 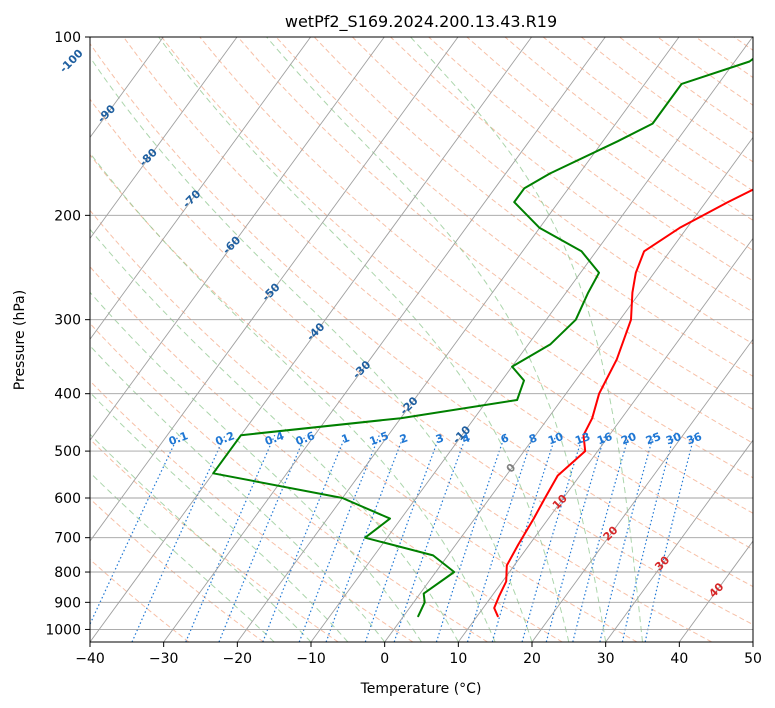 I want to click on mixing-ratio-label: 13, so click(x=582, y=438).